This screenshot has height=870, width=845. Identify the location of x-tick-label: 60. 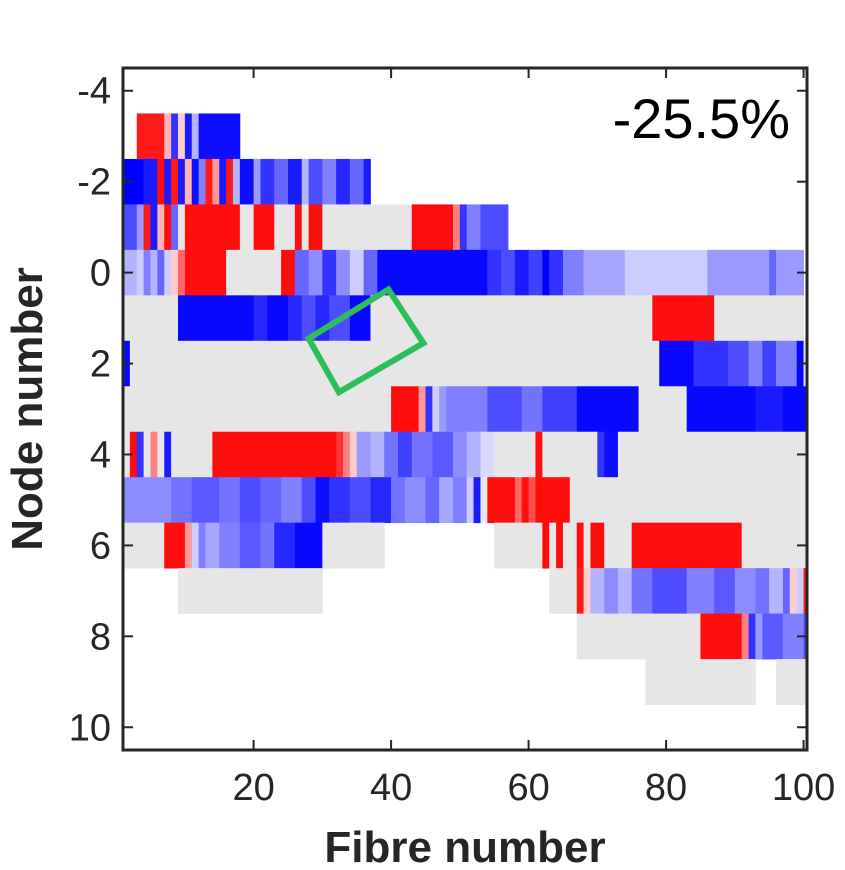
(528, 788).